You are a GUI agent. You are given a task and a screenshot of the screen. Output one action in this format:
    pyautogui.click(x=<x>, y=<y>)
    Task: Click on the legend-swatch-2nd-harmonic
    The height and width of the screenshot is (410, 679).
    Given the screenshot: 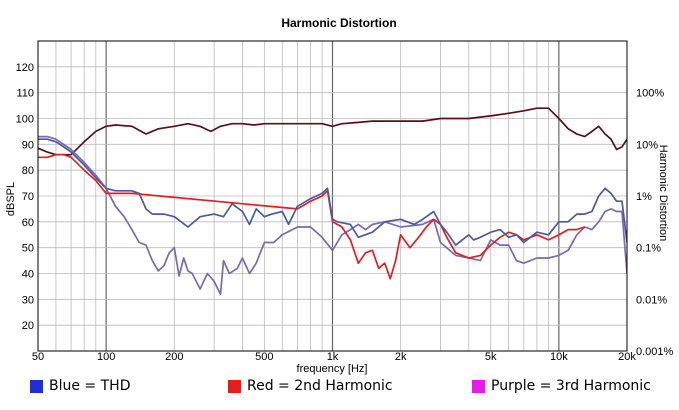 What is the action you would take?
    pyautogui.click(x=234, y=386)
    